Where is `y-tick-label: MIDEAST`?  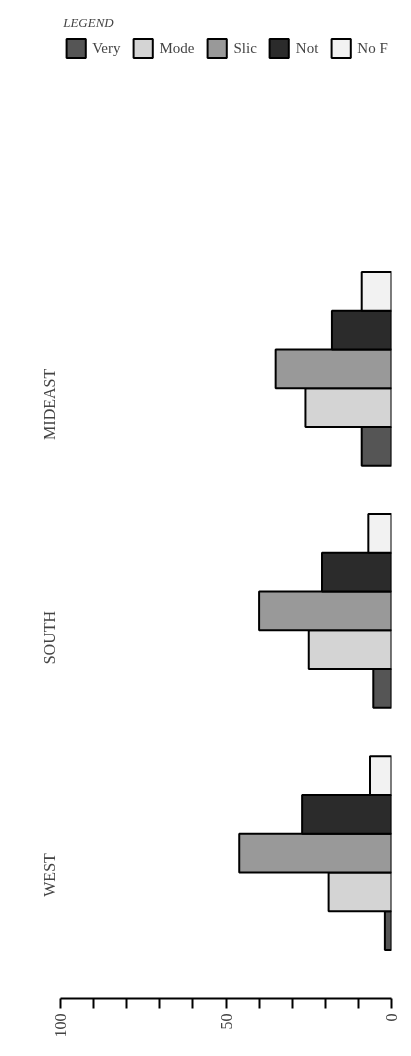 y-tick-label: MIDEAST is located at coordinates (49, 404).